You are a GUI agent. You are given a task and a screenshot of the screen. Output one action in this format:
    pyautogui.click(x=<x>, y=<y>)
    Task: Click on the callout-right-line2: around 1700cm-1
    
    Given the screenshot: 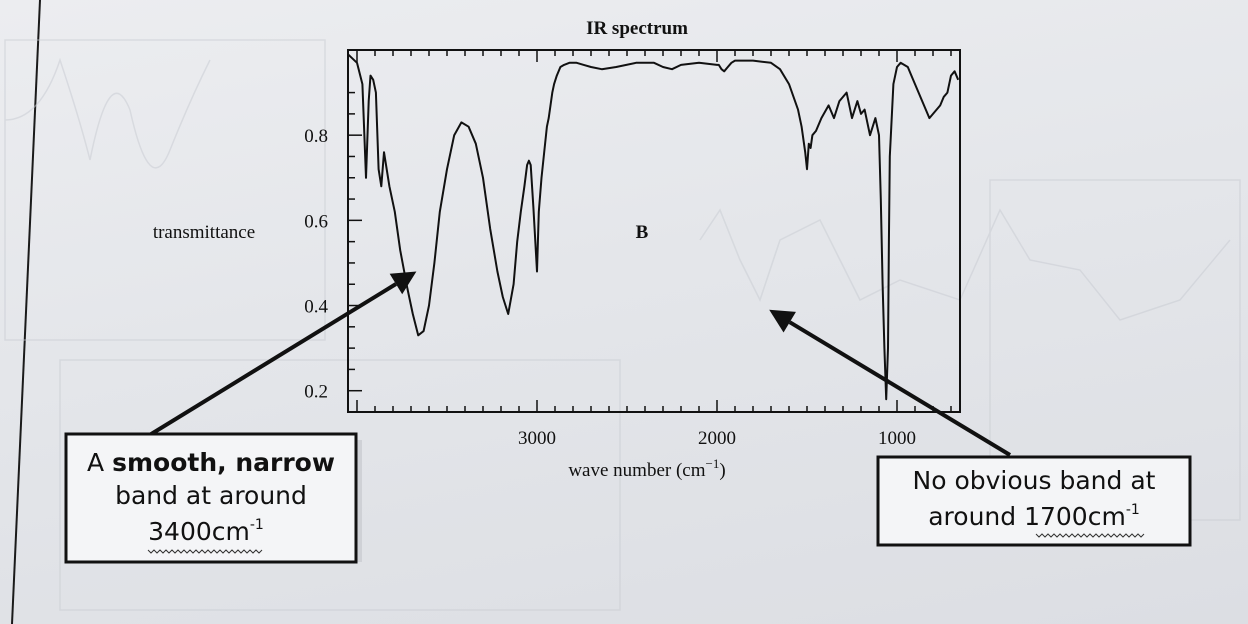 What is the action you would take?
    pyautogui.click(x=1034, y=516)
    